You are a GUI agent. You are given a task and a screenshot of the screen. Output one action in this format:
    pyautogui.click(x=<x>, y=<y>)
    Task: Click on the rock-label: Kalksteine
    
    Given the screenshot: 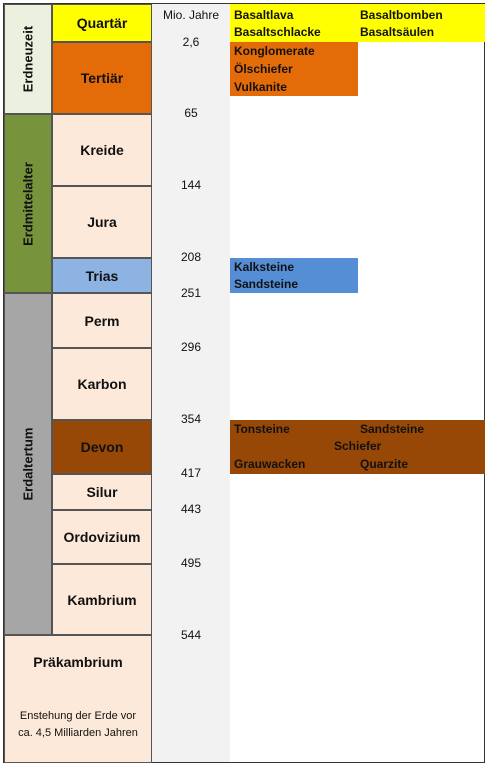 What is the action you would take?
    pyautogui.click(x=264, y=267)
    